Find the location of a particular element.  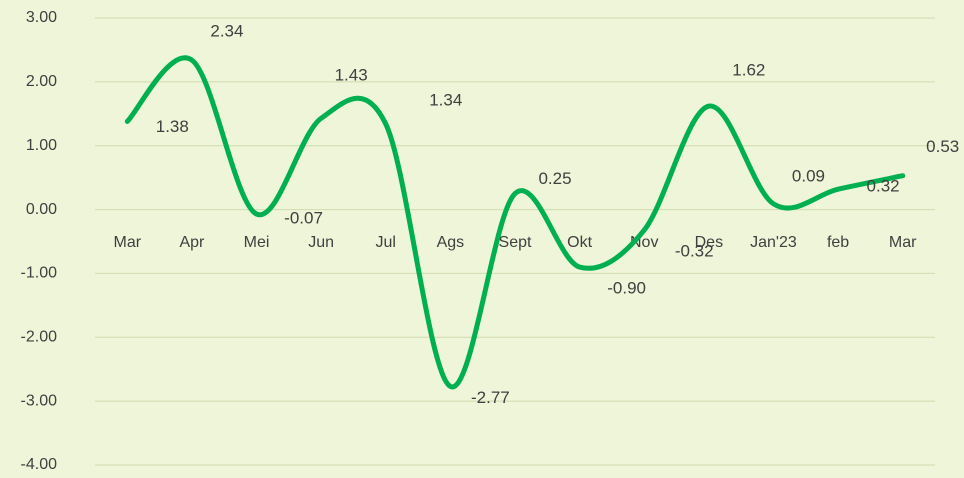

data-label: 0.53 is located at coordinates (942, 146).